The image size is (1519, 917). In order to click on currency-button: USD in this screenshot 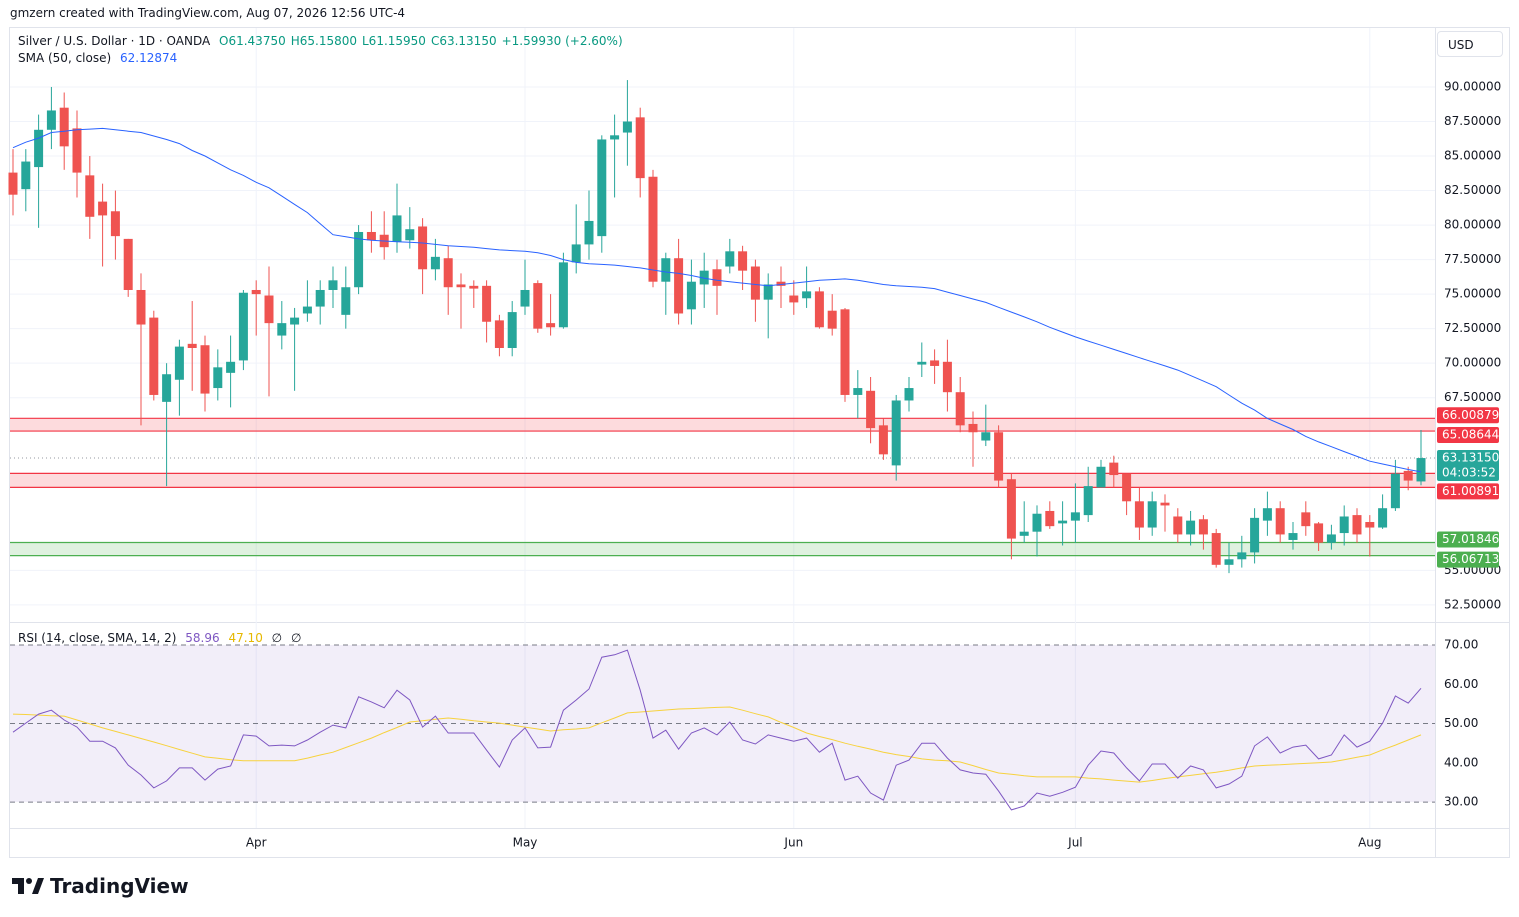, I will do `click(1470, 44)`.